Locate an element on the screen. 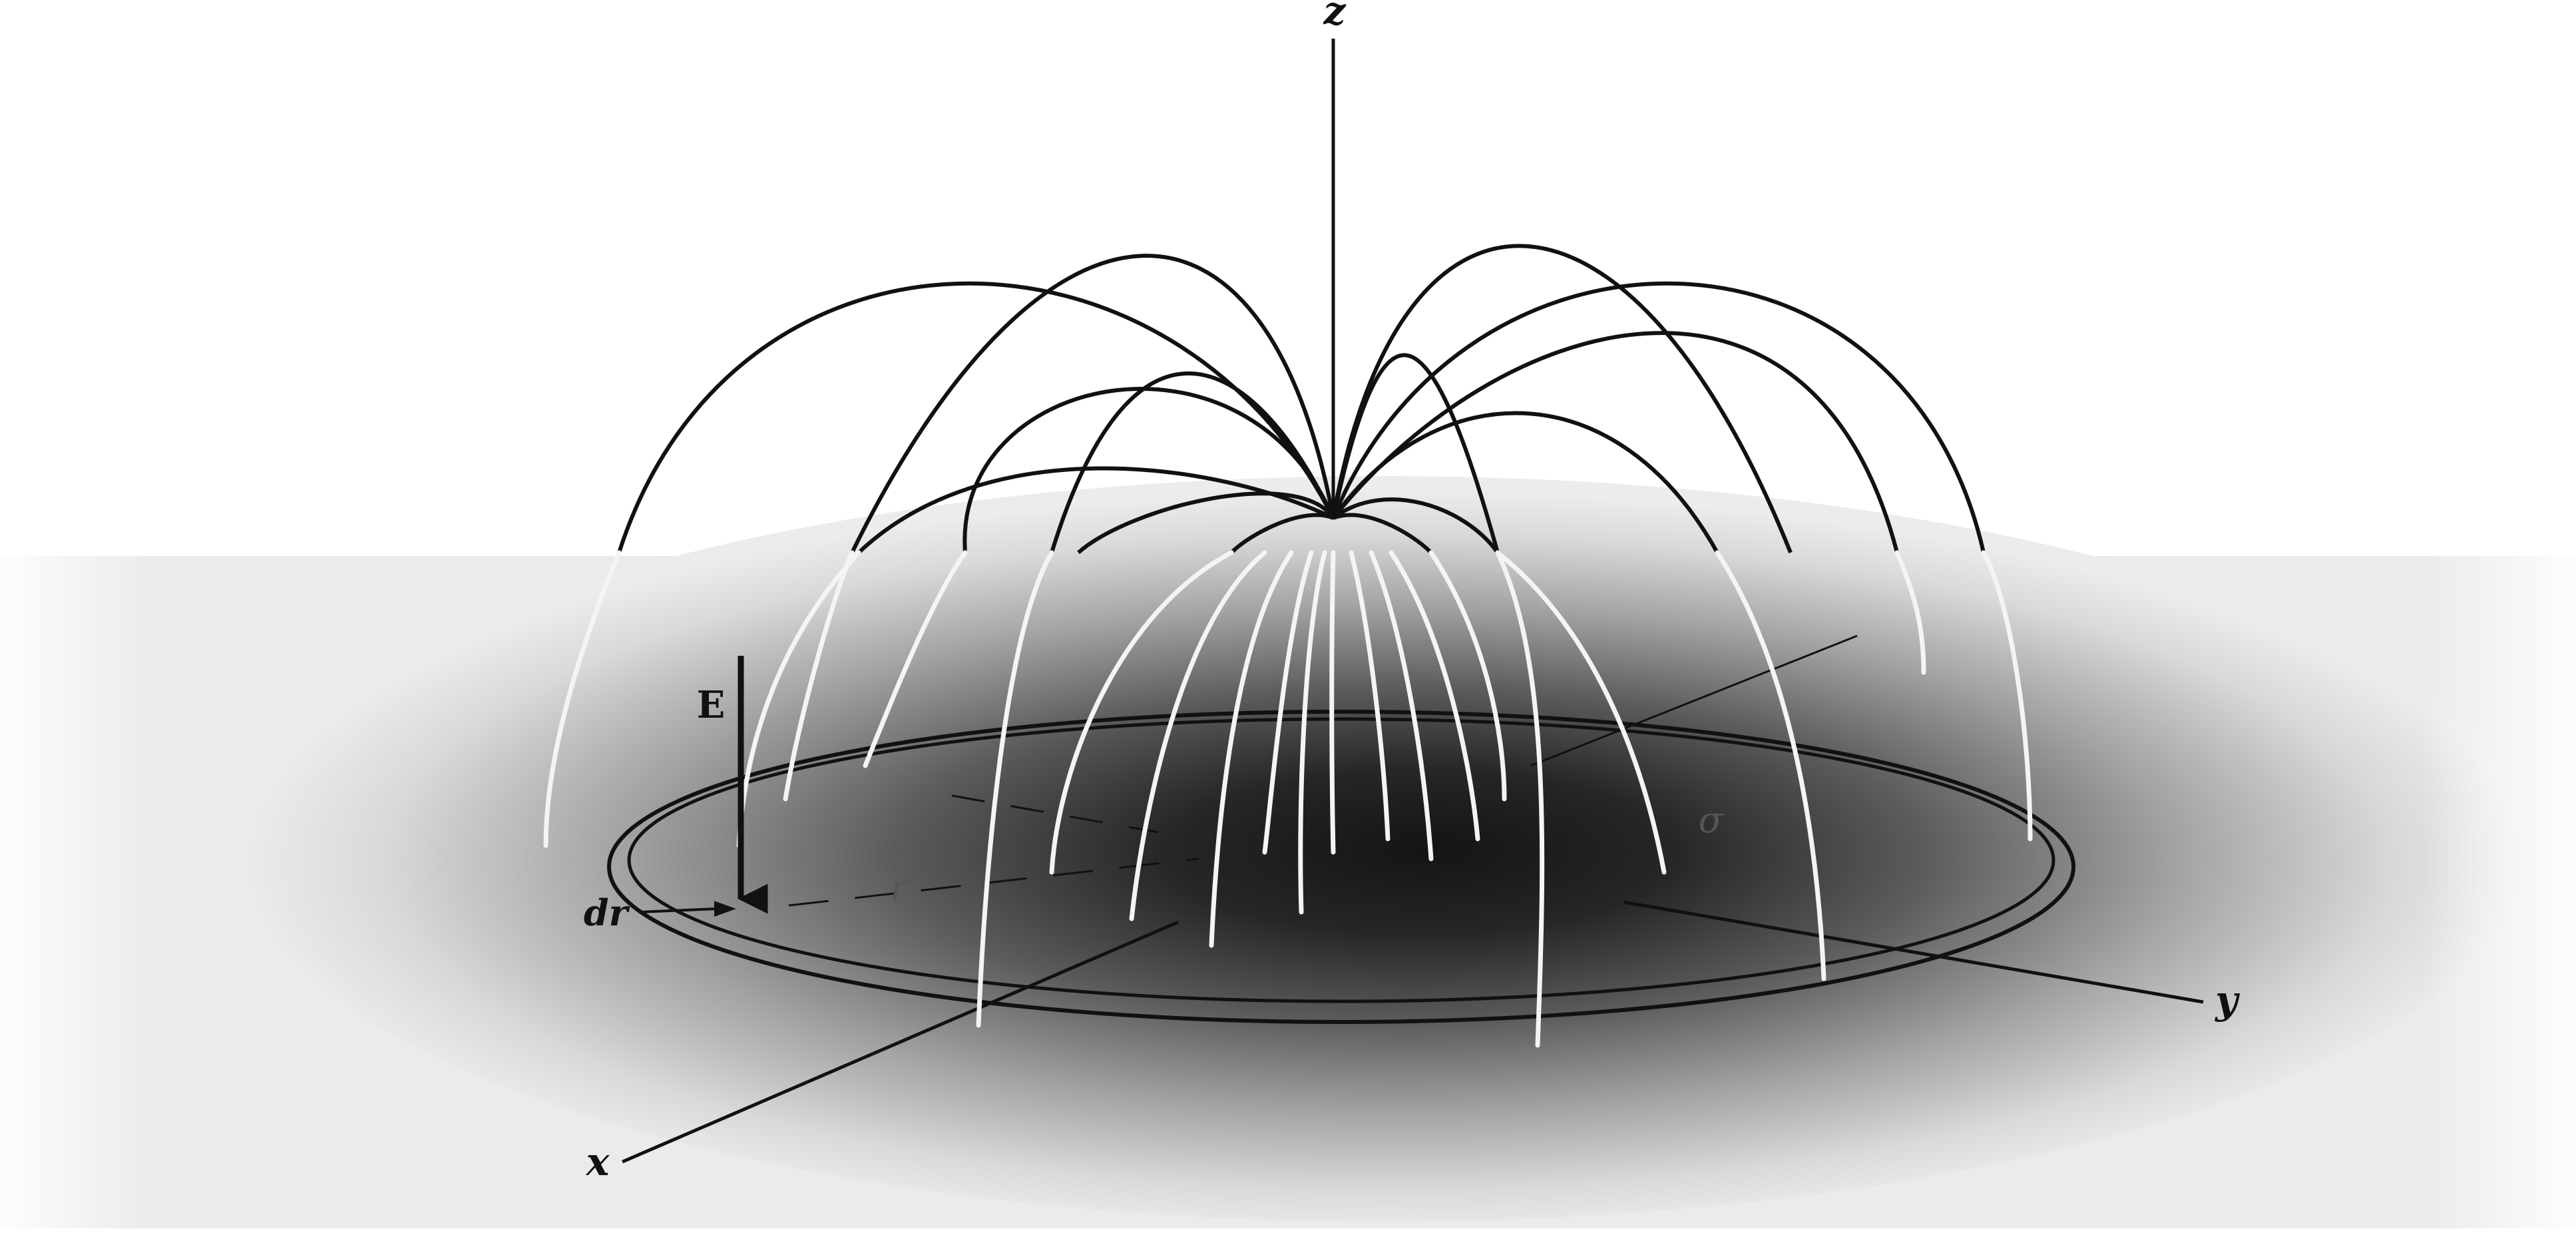 This screenshot has height=1255, width=2576. x-axis-line is located at coordinates (900, 1042).